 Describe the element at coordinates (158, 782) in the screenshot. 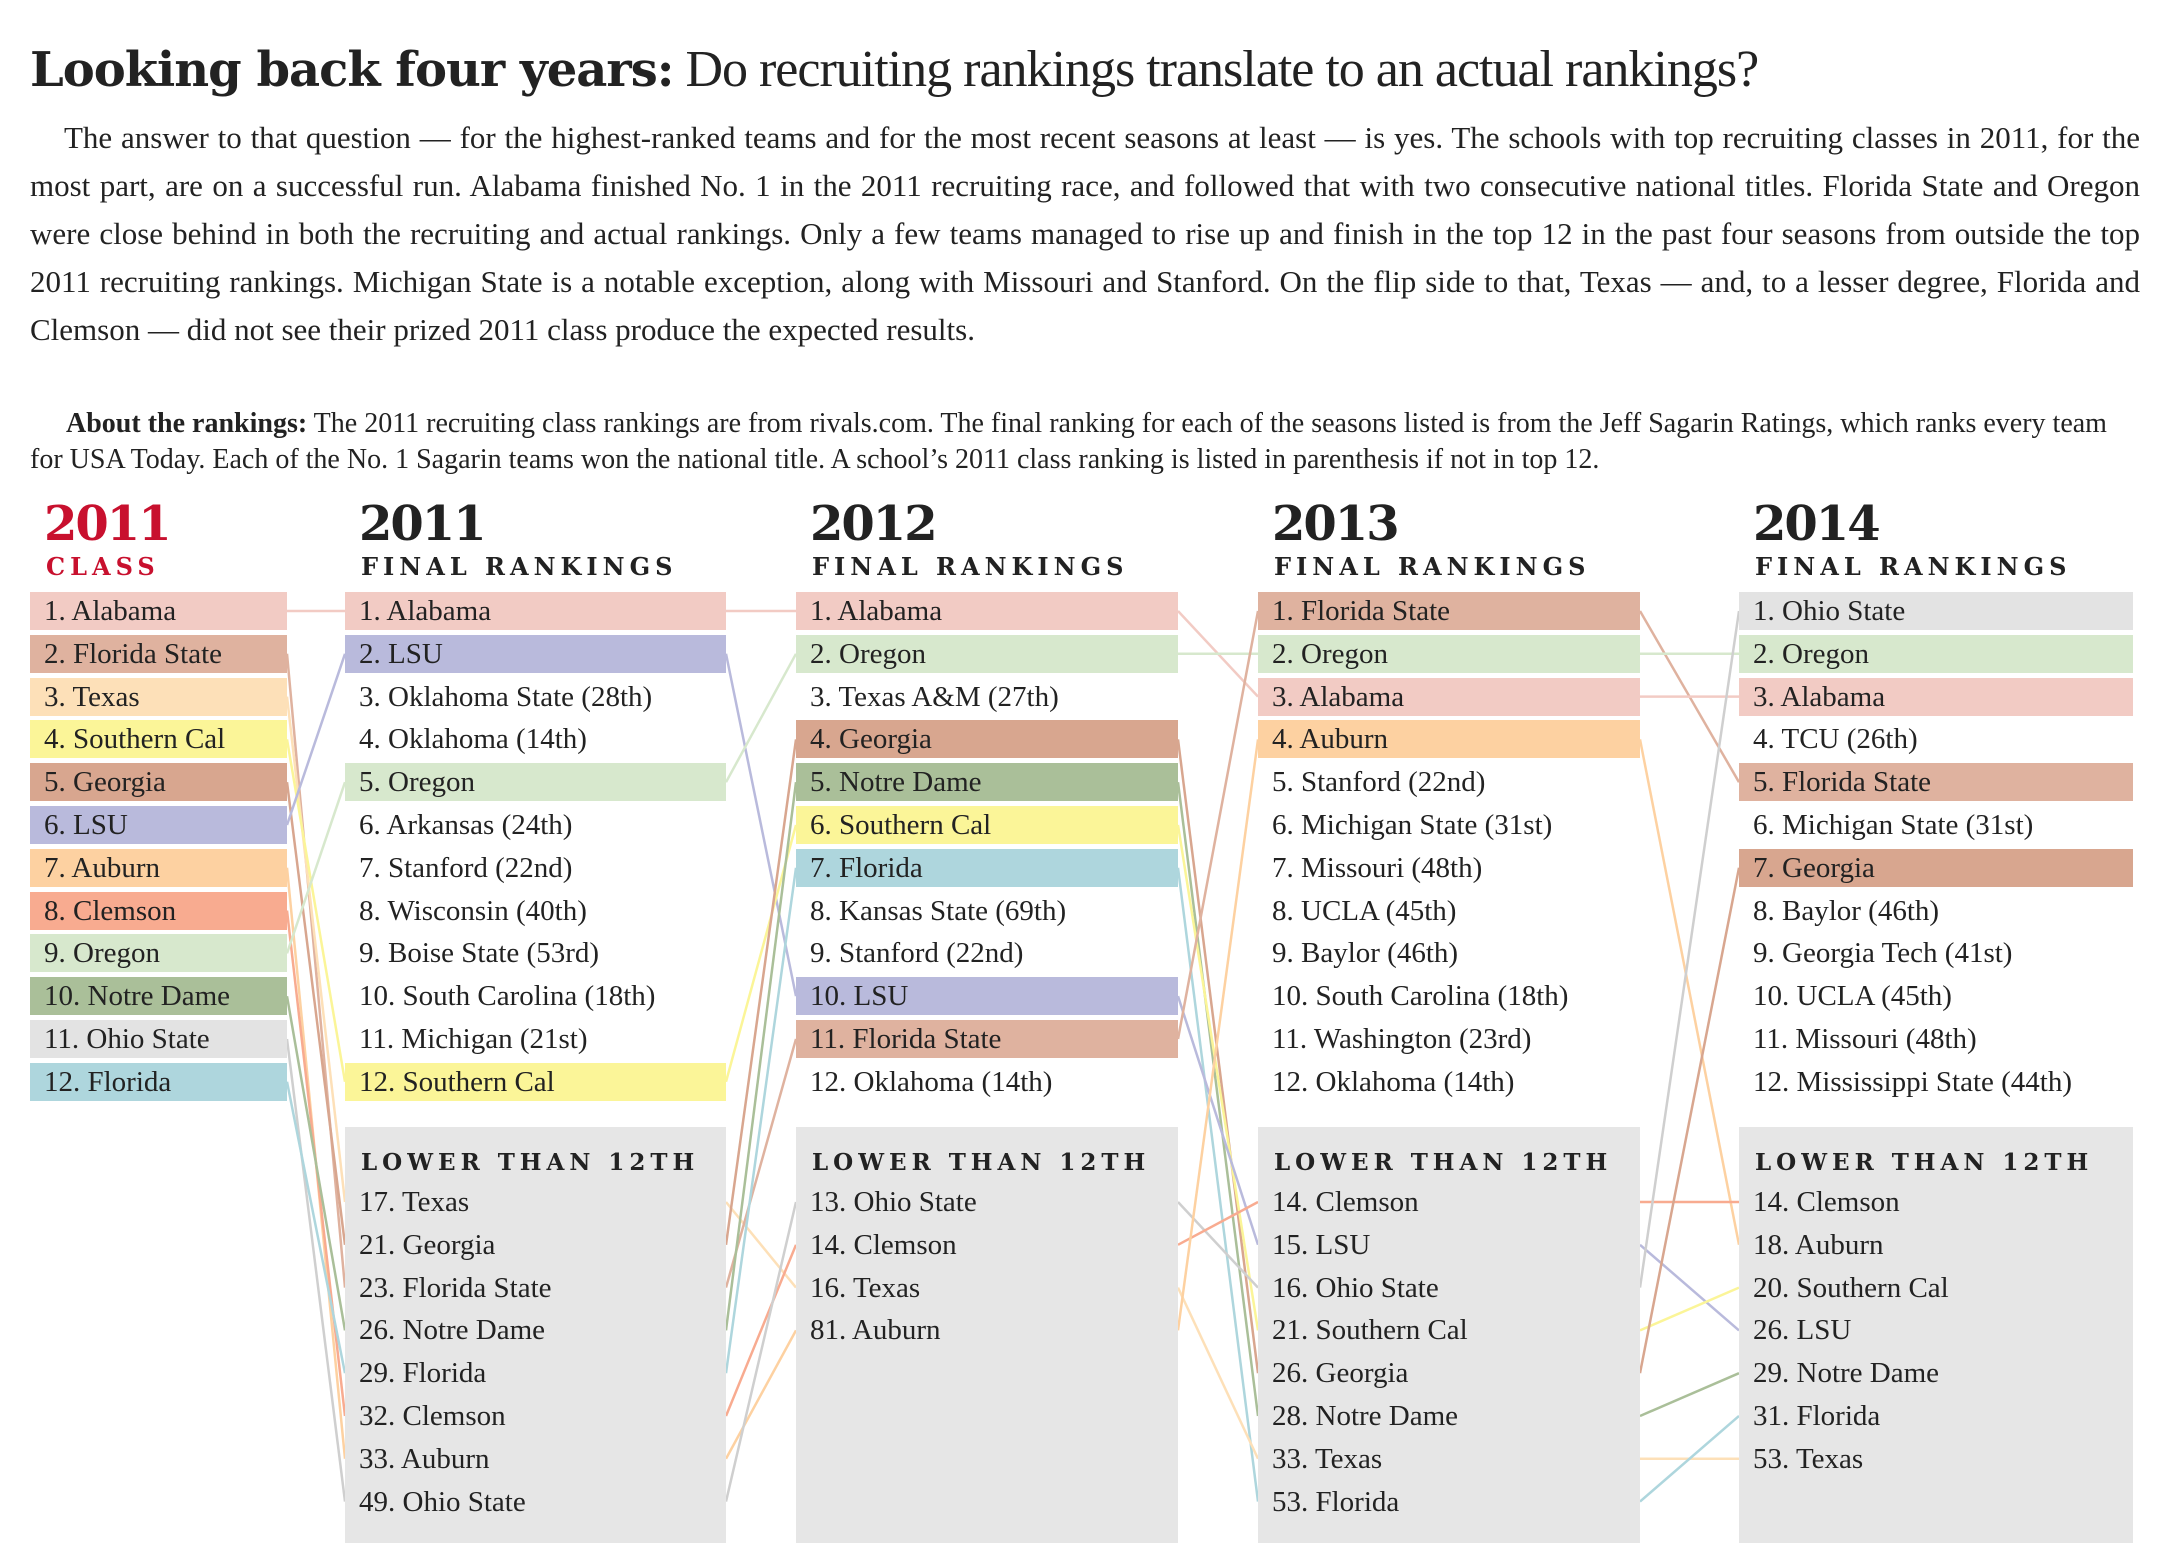

I see `list-item: 5. Georgia` at that location.